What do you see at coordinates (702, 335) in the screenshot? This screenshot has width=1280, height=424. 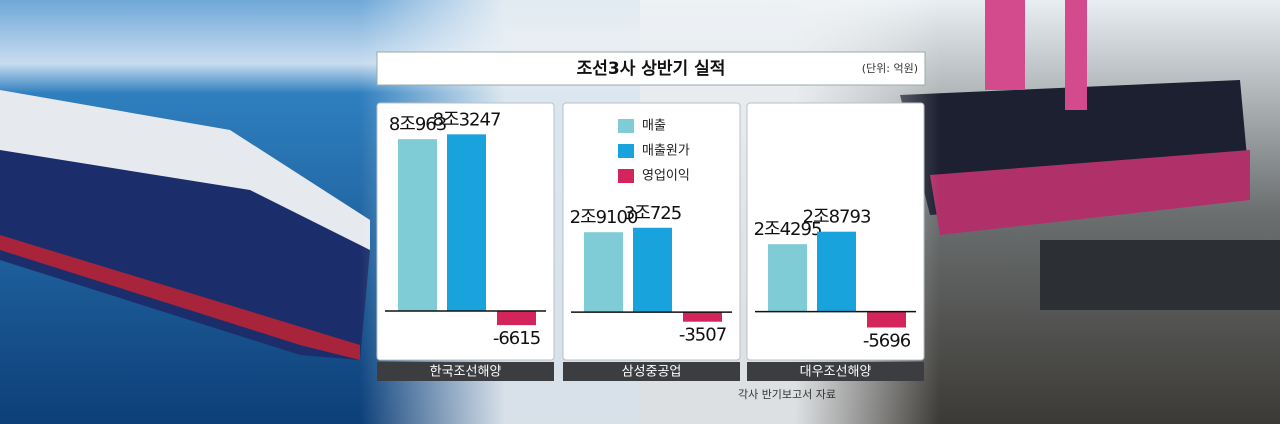 I see `value-label: -3507` at bounding box center [702, 335].